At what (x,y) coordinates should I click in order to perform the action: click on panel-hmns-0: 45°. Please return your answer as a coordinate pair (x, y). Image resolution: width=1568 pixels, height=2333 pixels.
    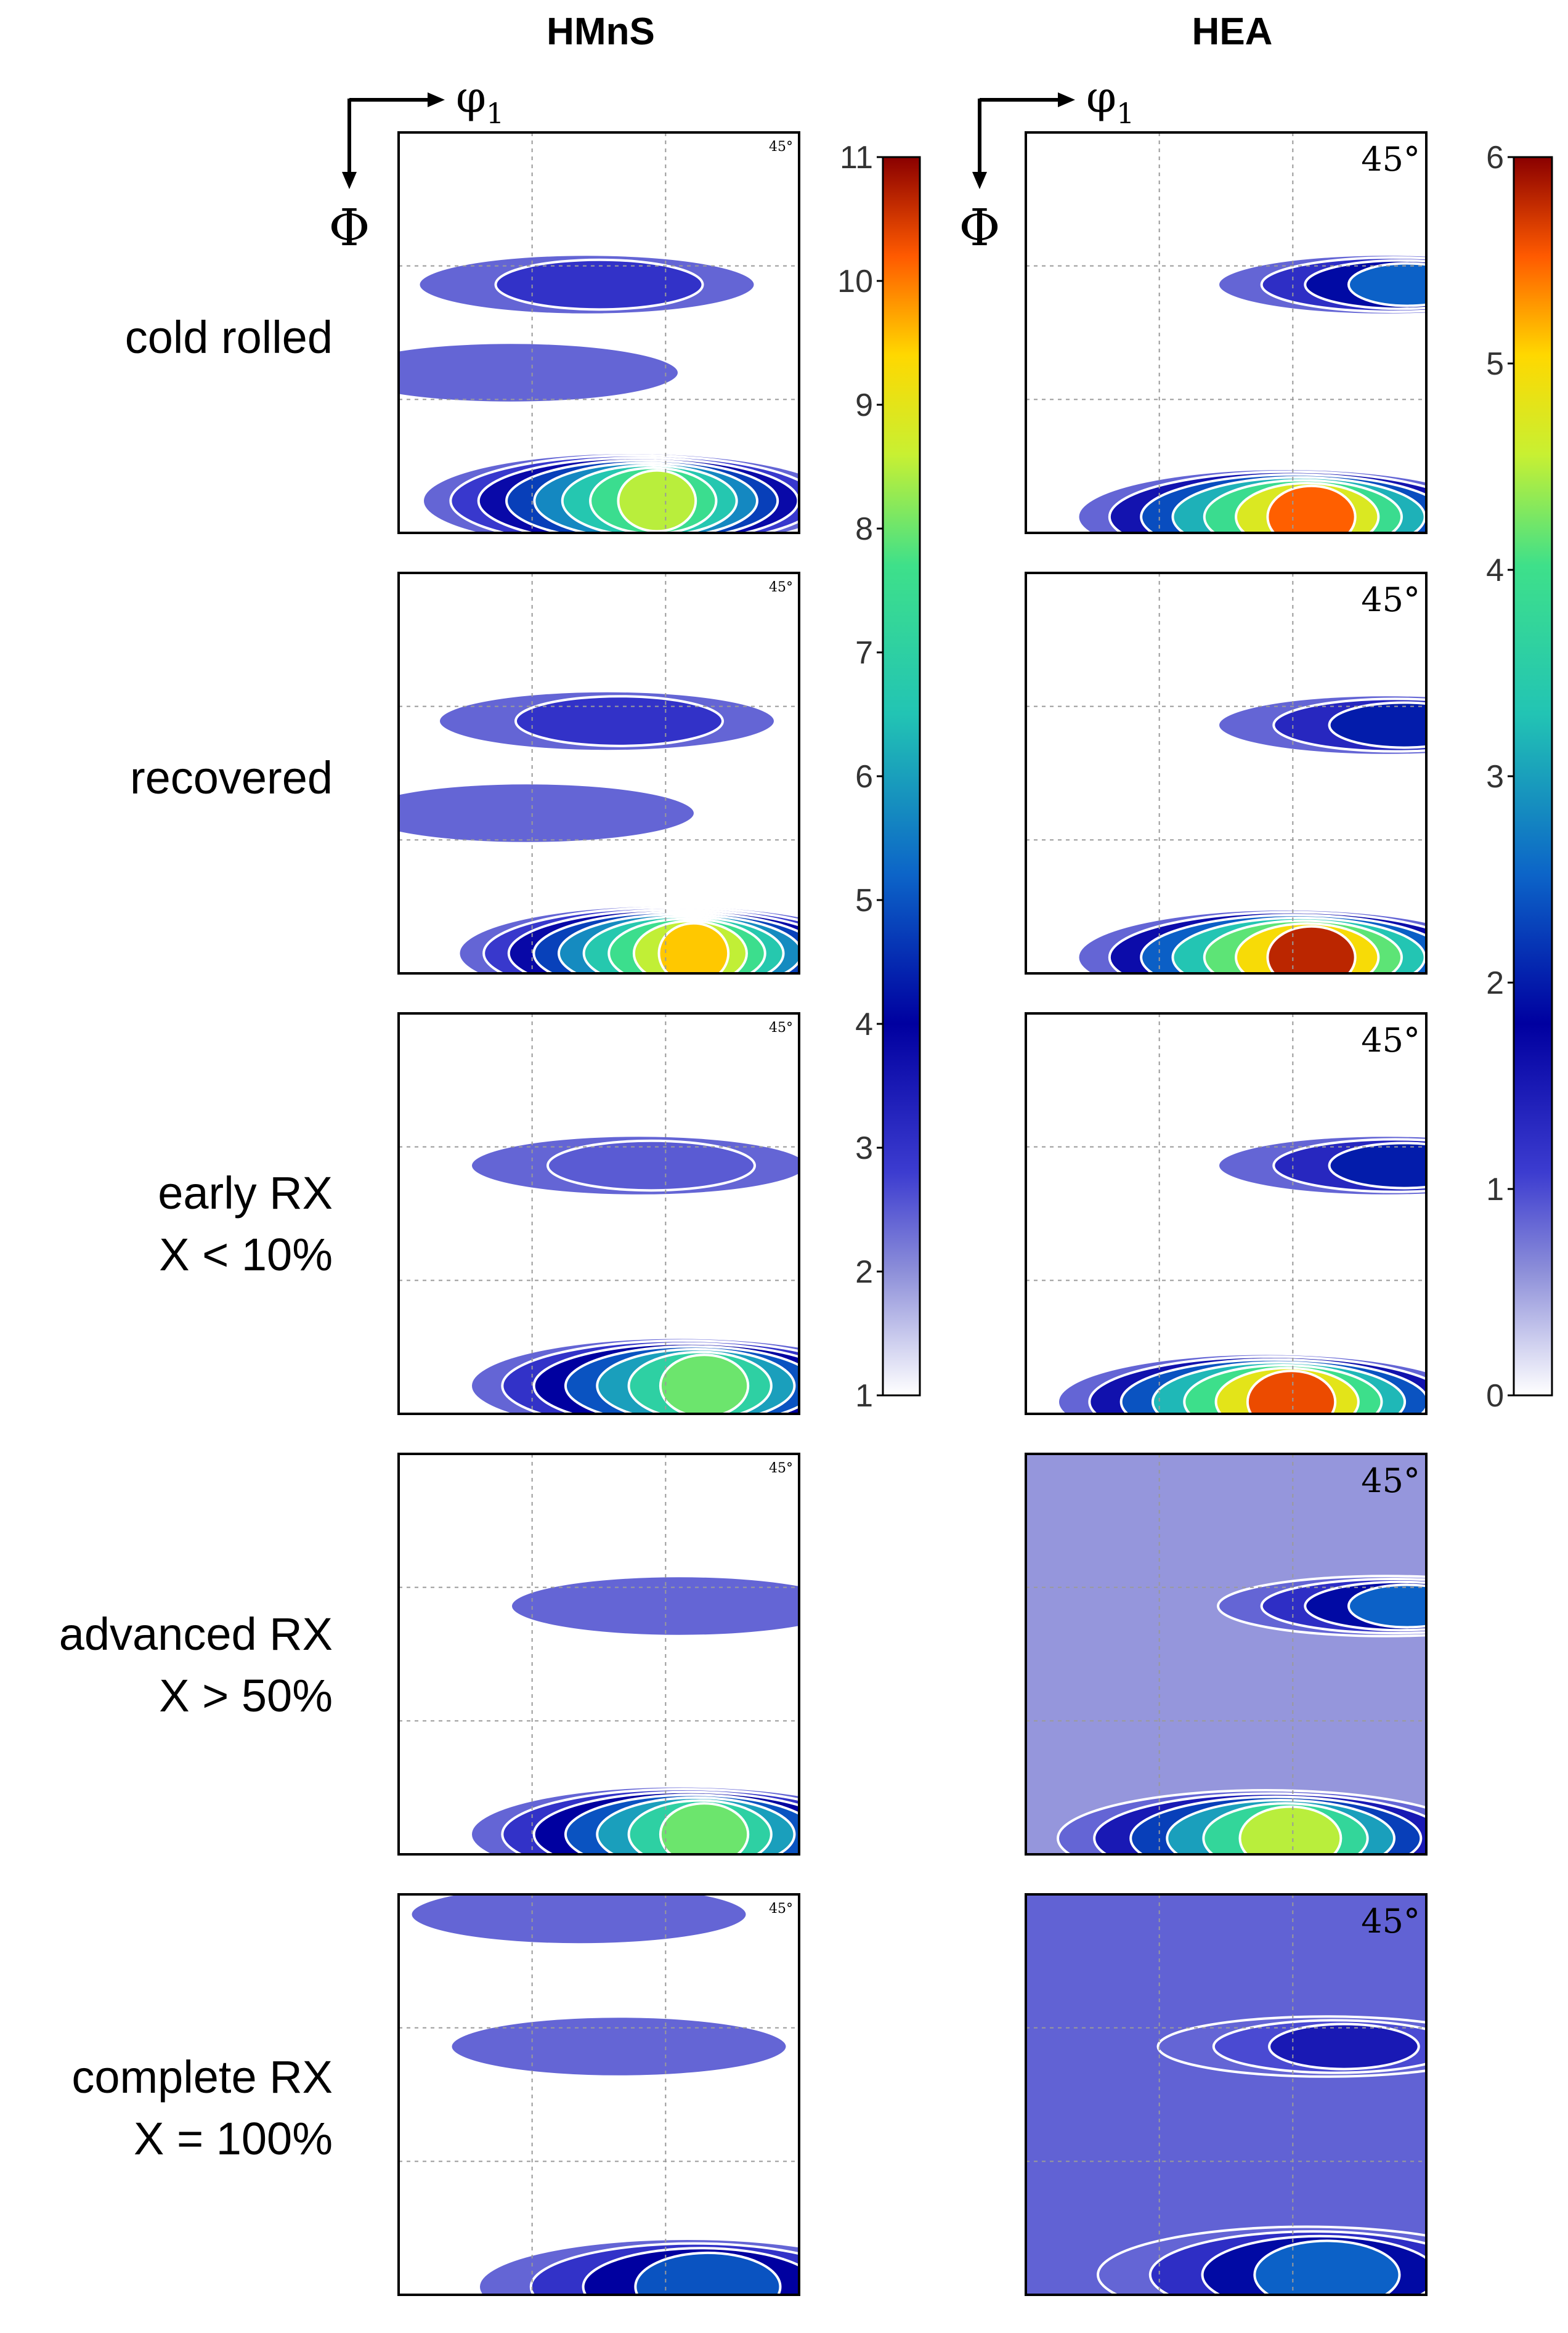
    Looking at the image, I should click on (598, 333).